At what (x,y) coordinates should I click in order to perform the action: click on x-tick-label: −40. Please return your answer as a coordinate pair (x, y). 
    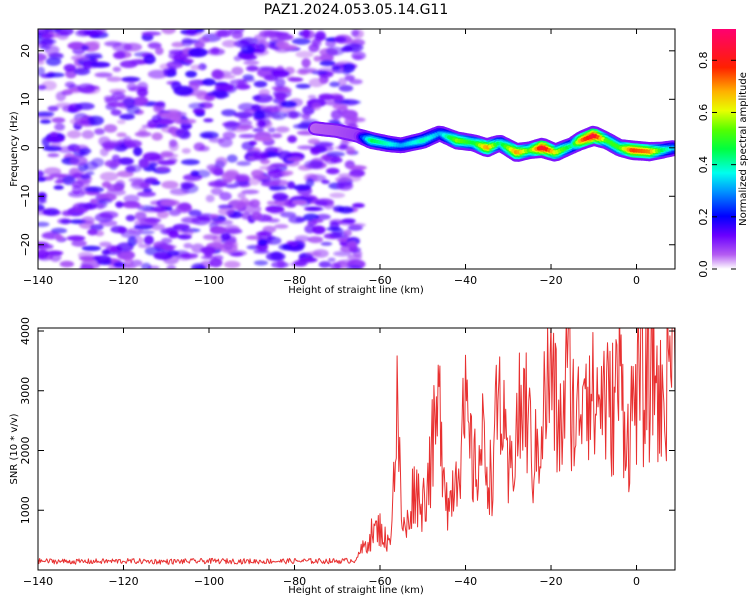
    Looking at the image, I should click on (465, 581).